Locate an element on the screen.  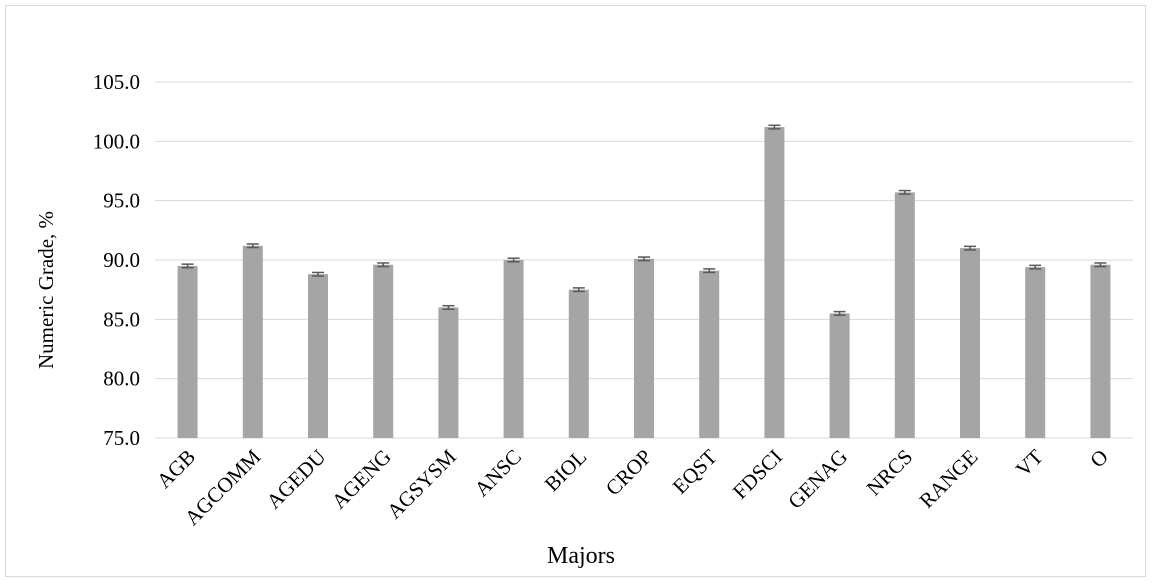
bar-vt is located at coordinates (1035, 352).